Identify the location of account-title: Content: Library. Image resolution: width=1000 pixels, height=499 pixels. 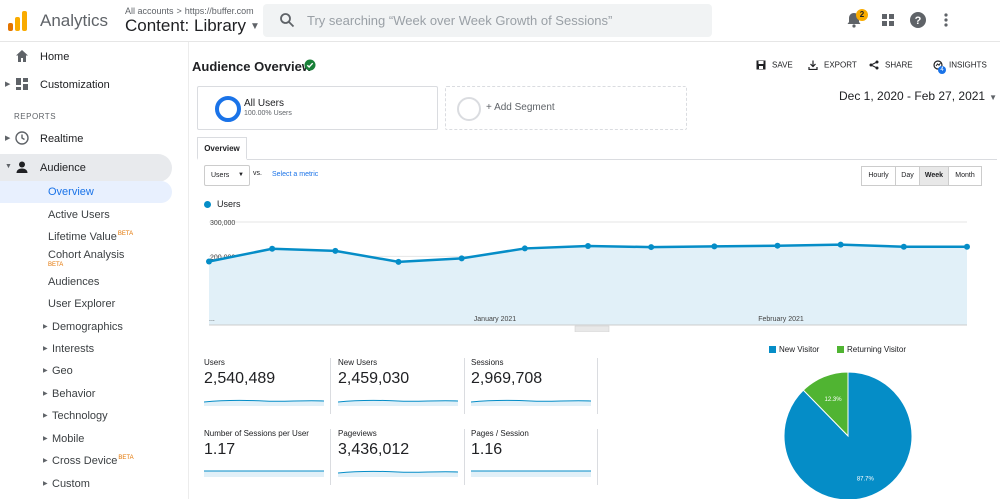
(185, 25).